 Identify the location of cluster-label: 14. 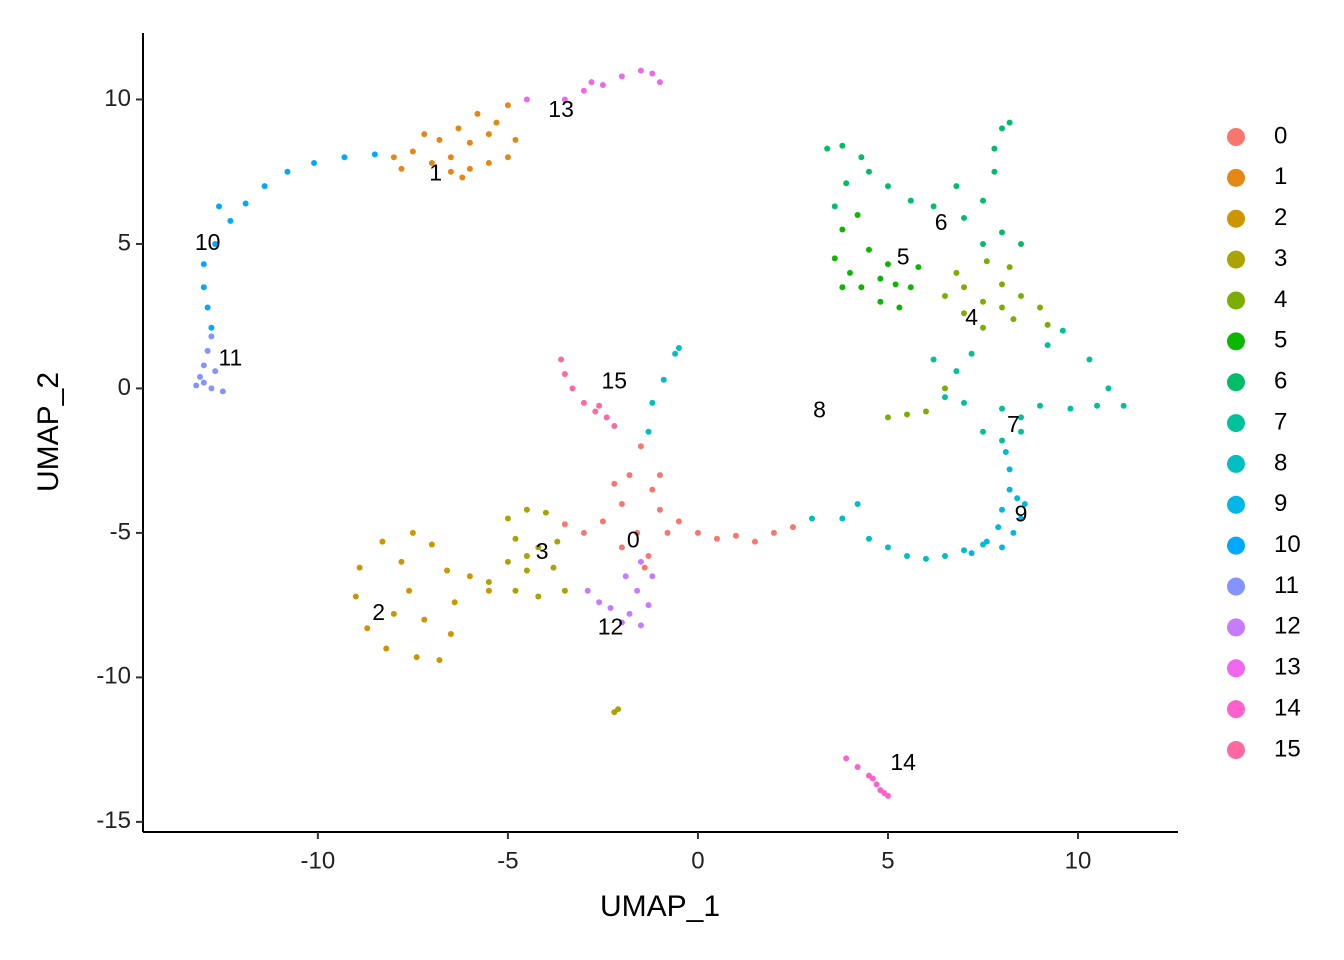
(903, 762).